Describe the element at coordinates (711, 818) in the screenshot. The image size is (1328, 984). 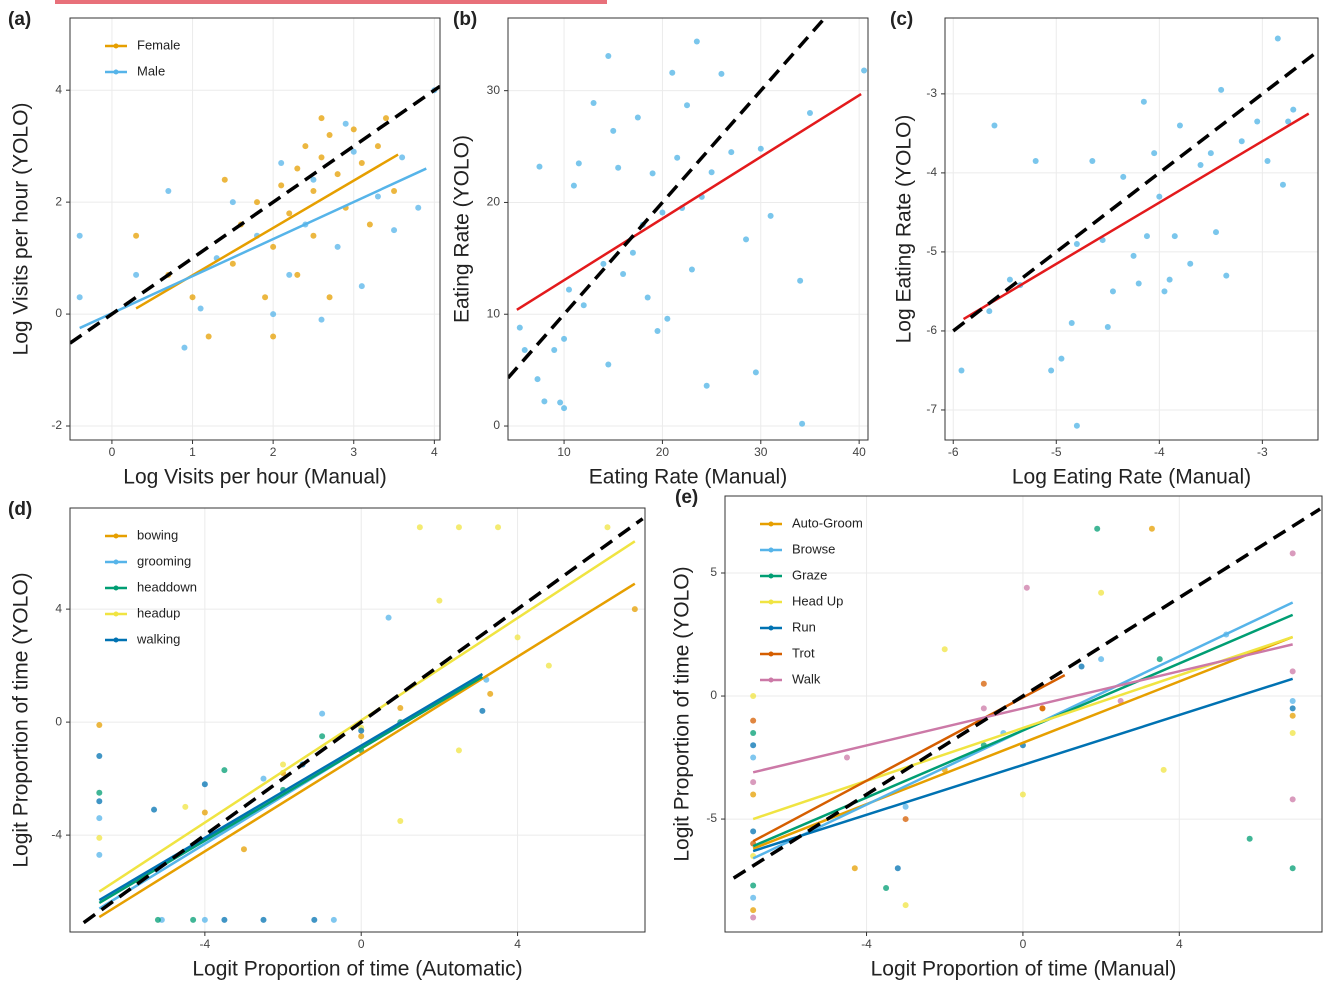
I see `y-tick-label: -5` at that location.